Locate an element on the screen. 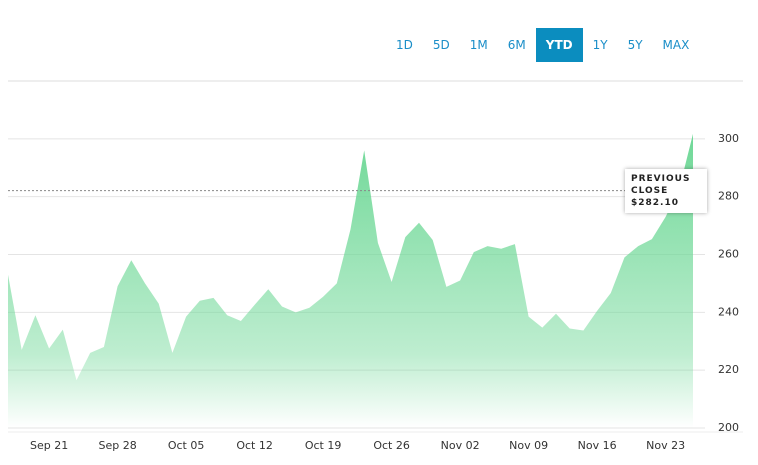  previous-close-title: PREVIOUS CLOSE is located at coordinates (661, 184).